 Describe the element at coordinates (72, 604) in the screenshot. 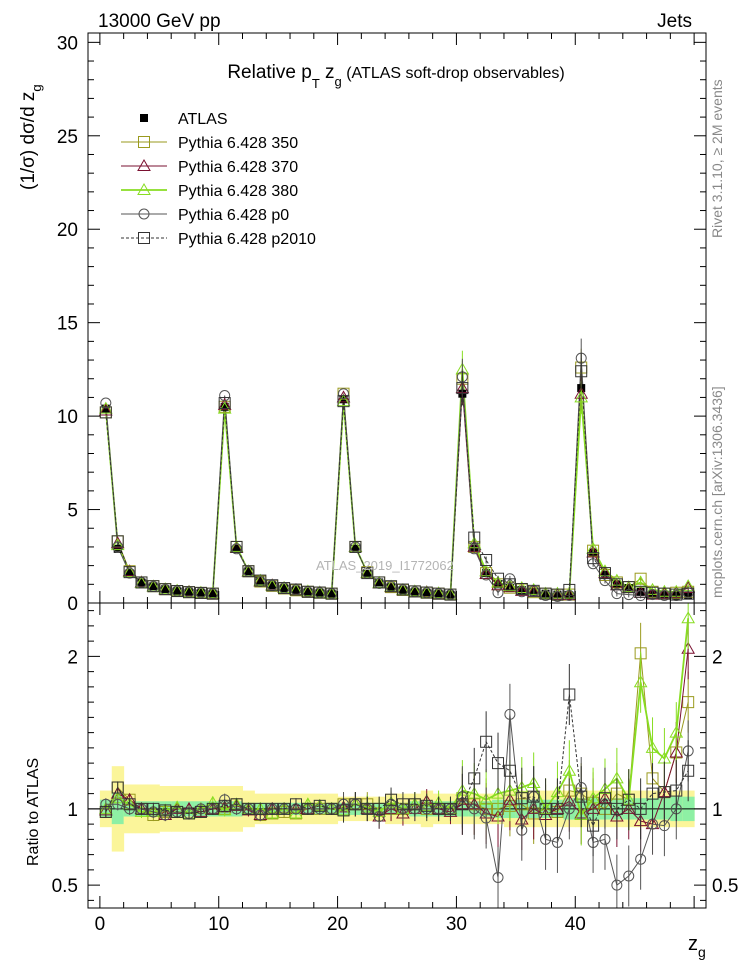

I see `y-tick-label: 0` at that location.